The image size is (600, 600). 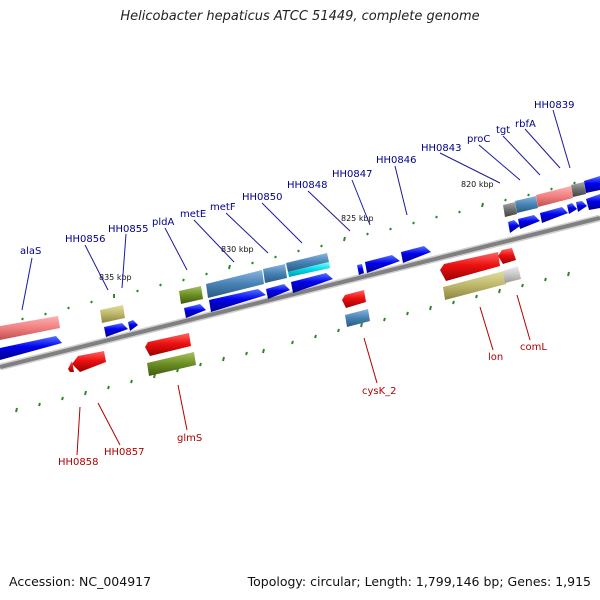 I want to click on gene-arrow-pldAb, so click(x=195, y=311).